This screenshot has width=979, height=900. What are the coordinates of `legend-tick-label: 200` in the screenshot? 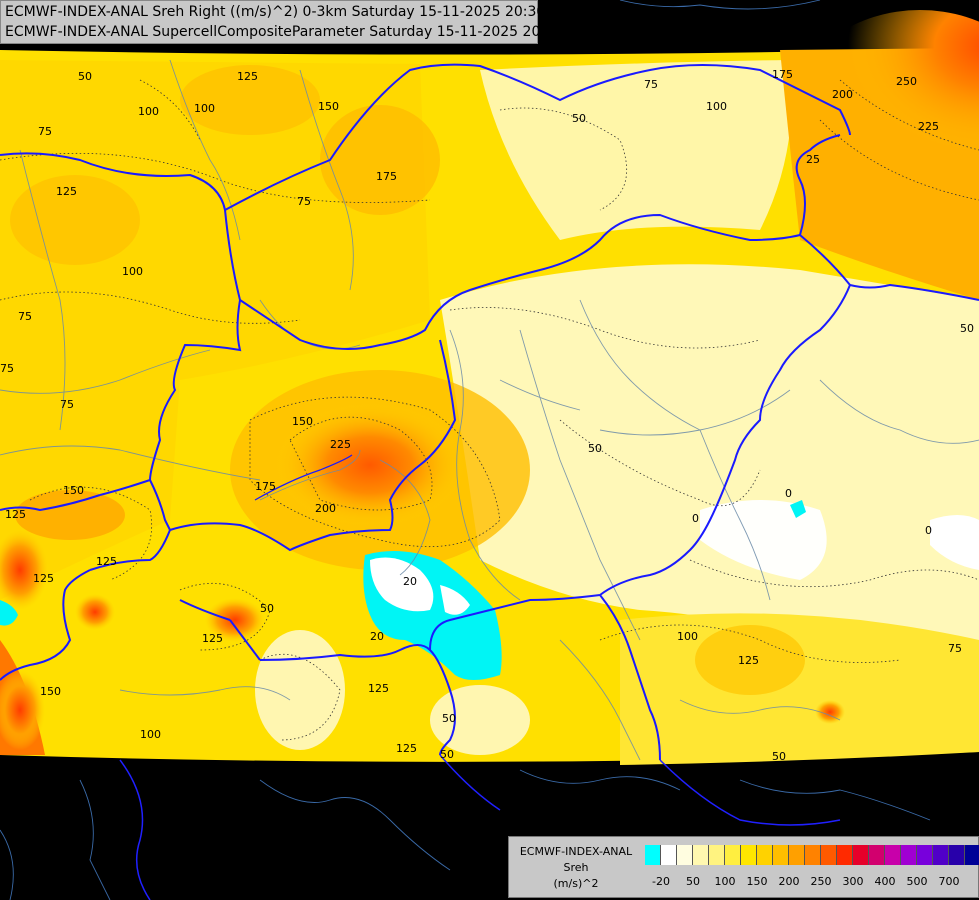 It's located at (789, 881).